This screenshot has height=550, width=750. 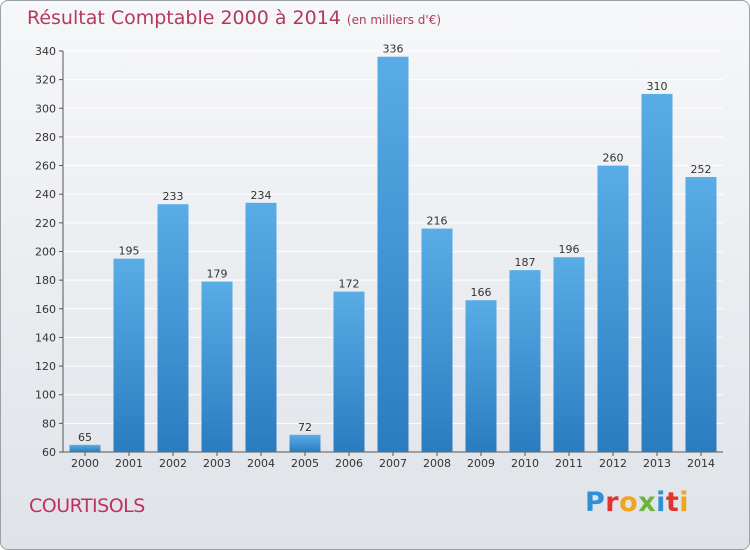 What do you see at coordinates (184, 18) in the screenshot?
I see `chart-title-text: Résultat Comptable 2000 à 2014` at bounding box center [184, 18].